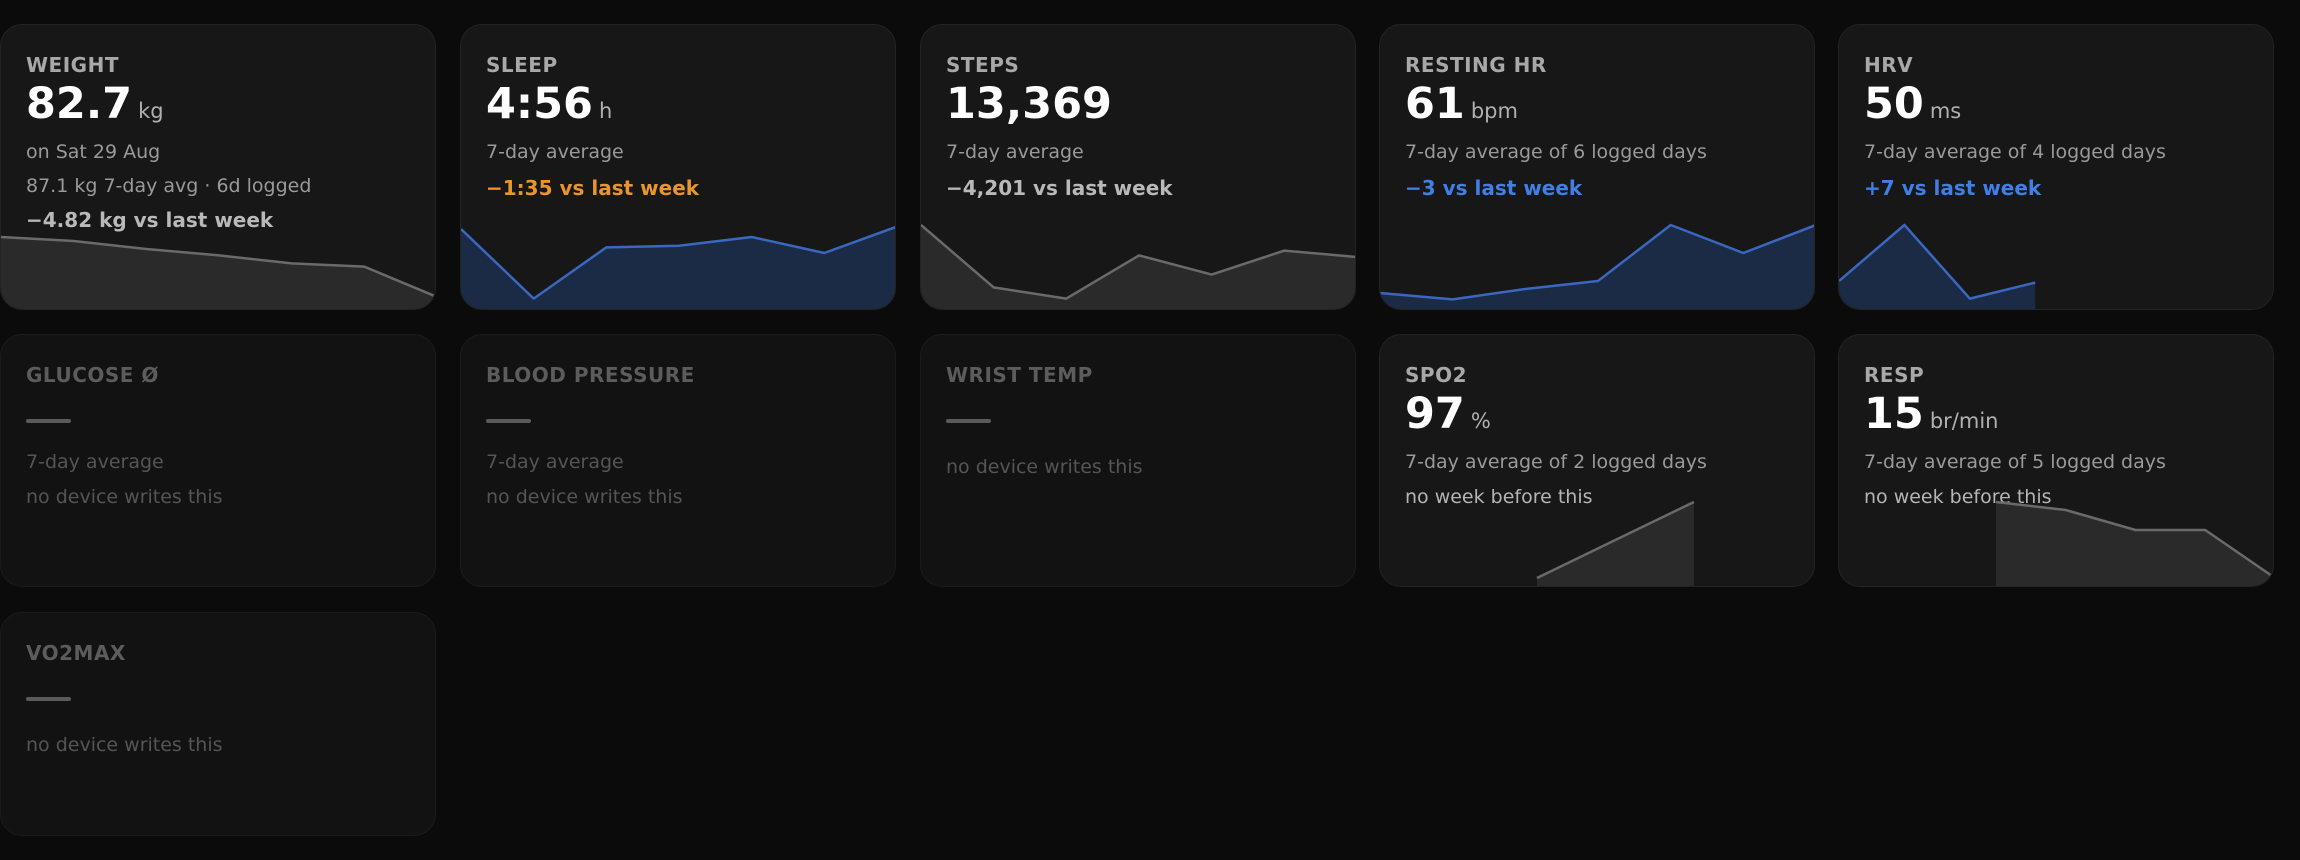  What do you see at coordinates (76, 653) in the screenshot?
I see `vo2max-label: VO2MAX` at bounding box center [76, 653].